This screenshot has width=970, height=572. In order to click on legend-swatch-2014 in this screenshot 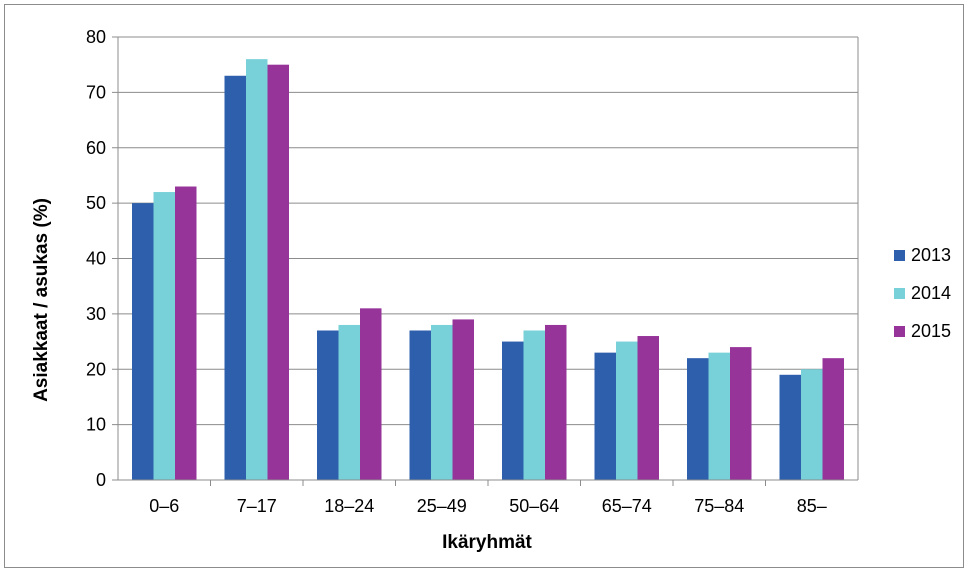, I will do `click(899, 293)`.